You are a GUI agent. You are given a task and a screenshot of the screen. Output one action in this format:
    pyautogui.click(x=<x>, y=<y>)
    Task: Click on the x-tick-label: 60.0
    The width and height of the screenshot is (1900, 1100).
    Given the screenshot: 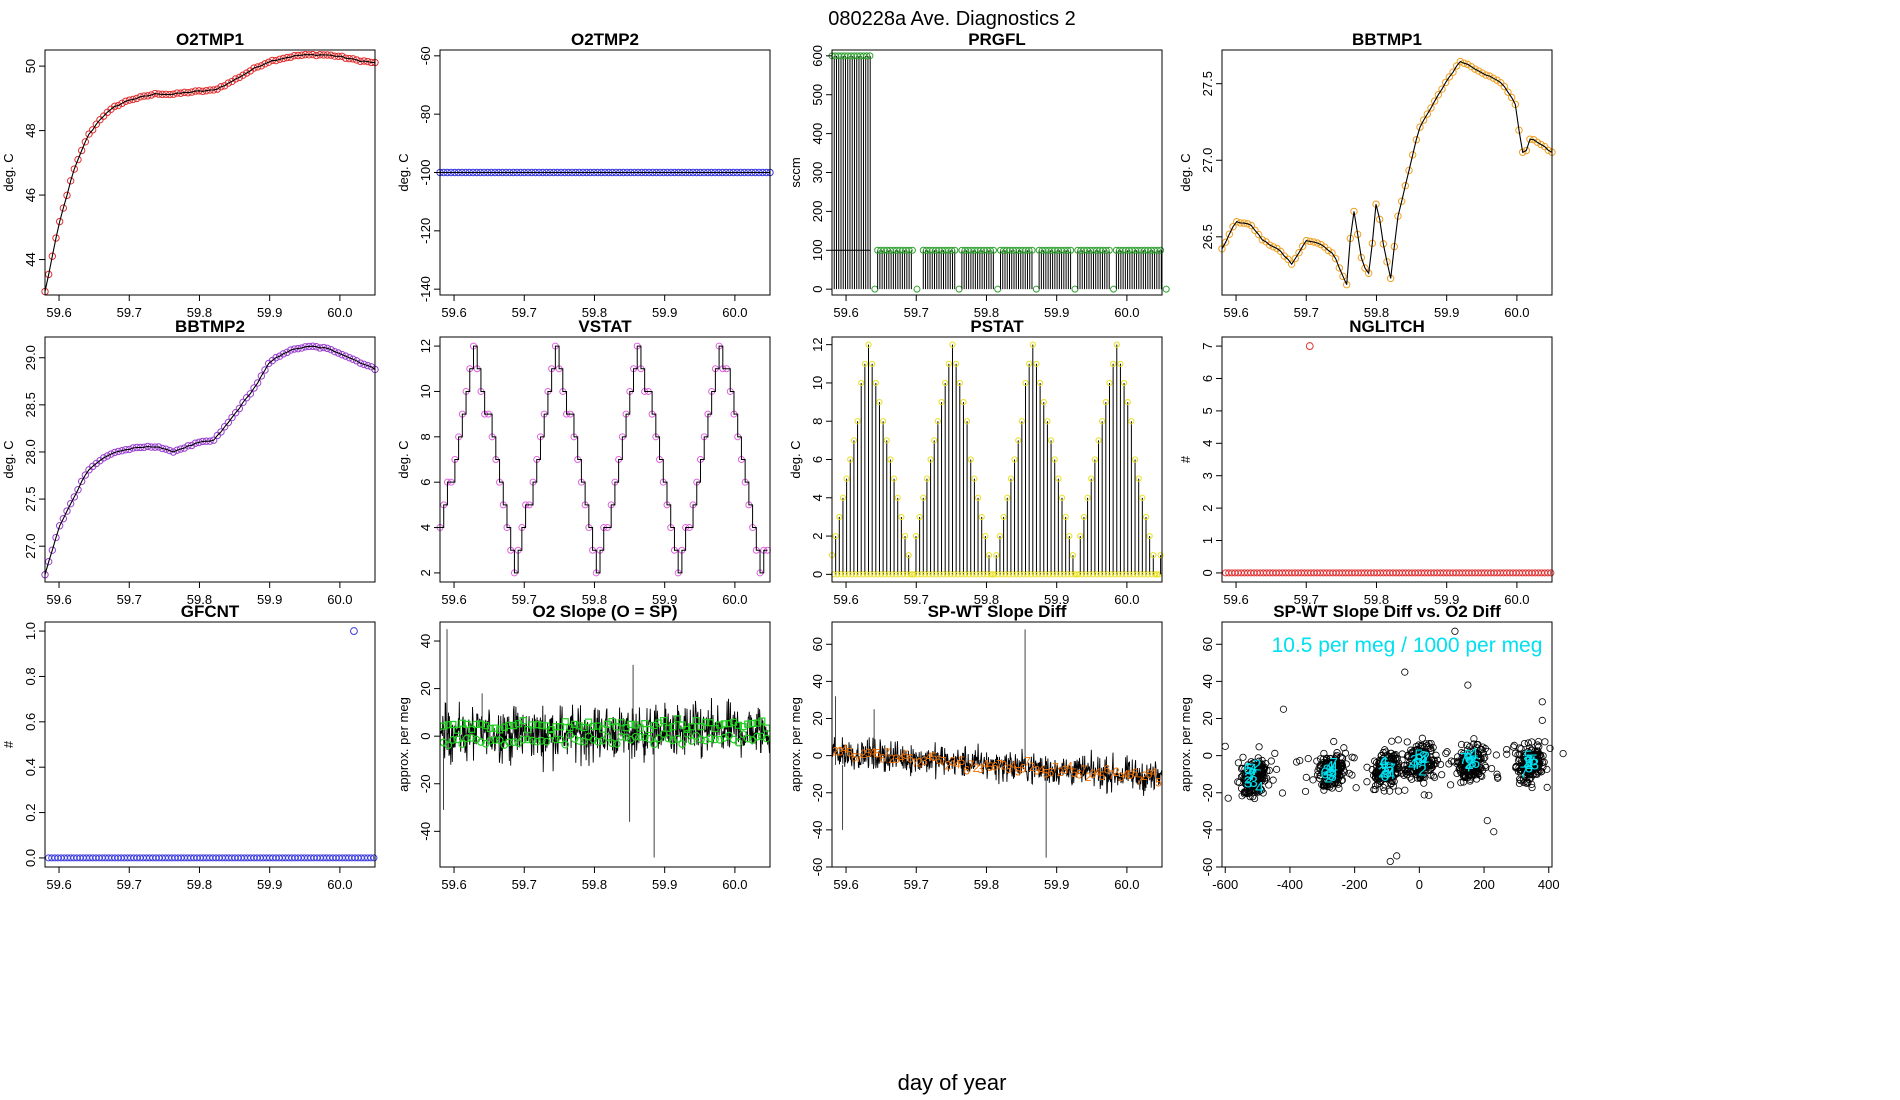 What is the action you would take?
    pyautogui.click(x=339, y=599)
    